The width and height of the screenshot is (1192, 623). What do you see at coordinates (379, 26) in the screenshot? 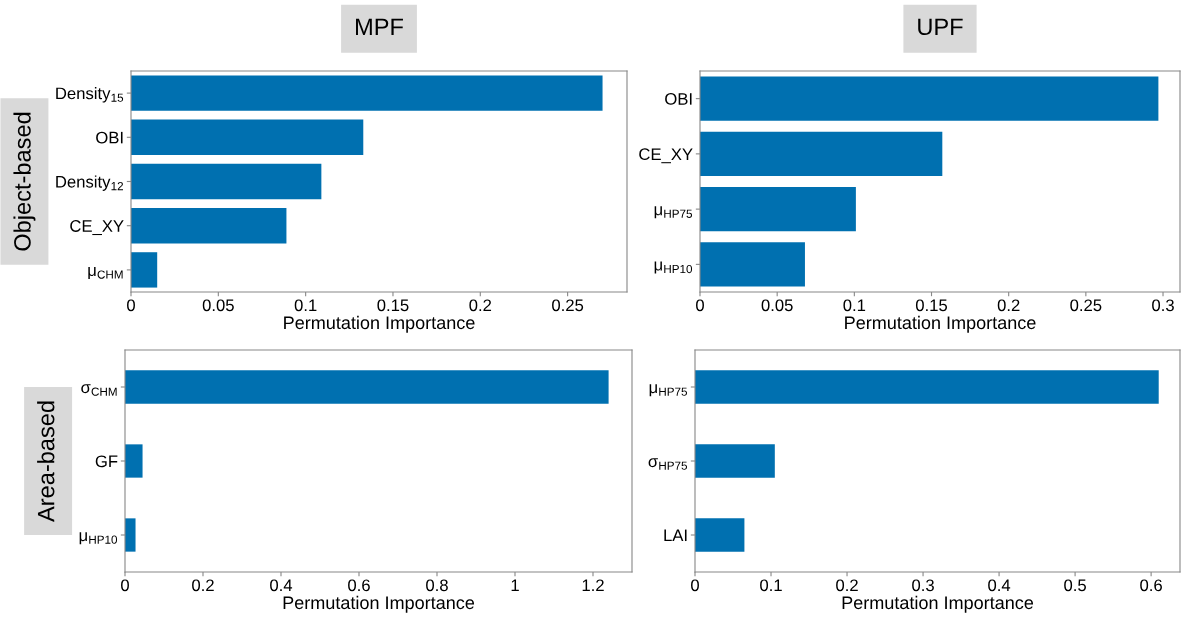
I see `chart-title: MPF` at bounding box center [379, 26].